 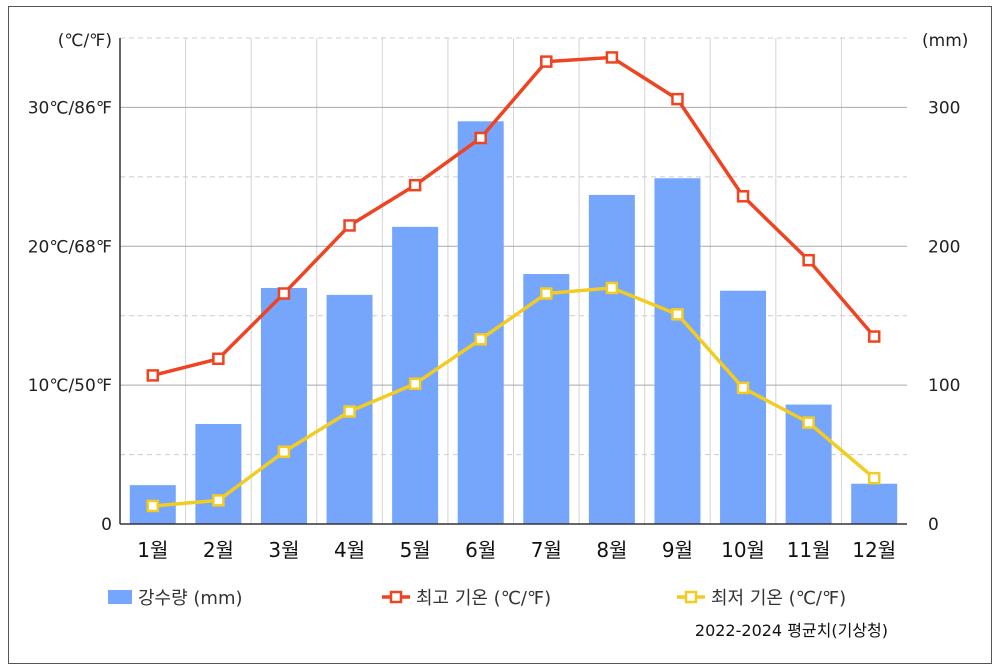 What do you see at coordinates (944, 386) in the screenshot?
I see `right-tick-label: 100` at bounding box center [944, 386].